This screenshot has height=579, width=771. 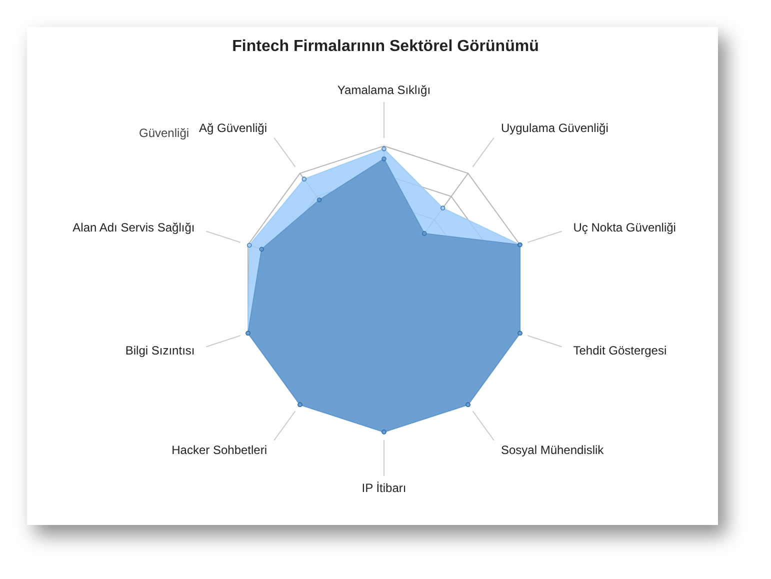 I want to click on spoke-label: Sosyal Mühendislik, so click(x=552, y=449).